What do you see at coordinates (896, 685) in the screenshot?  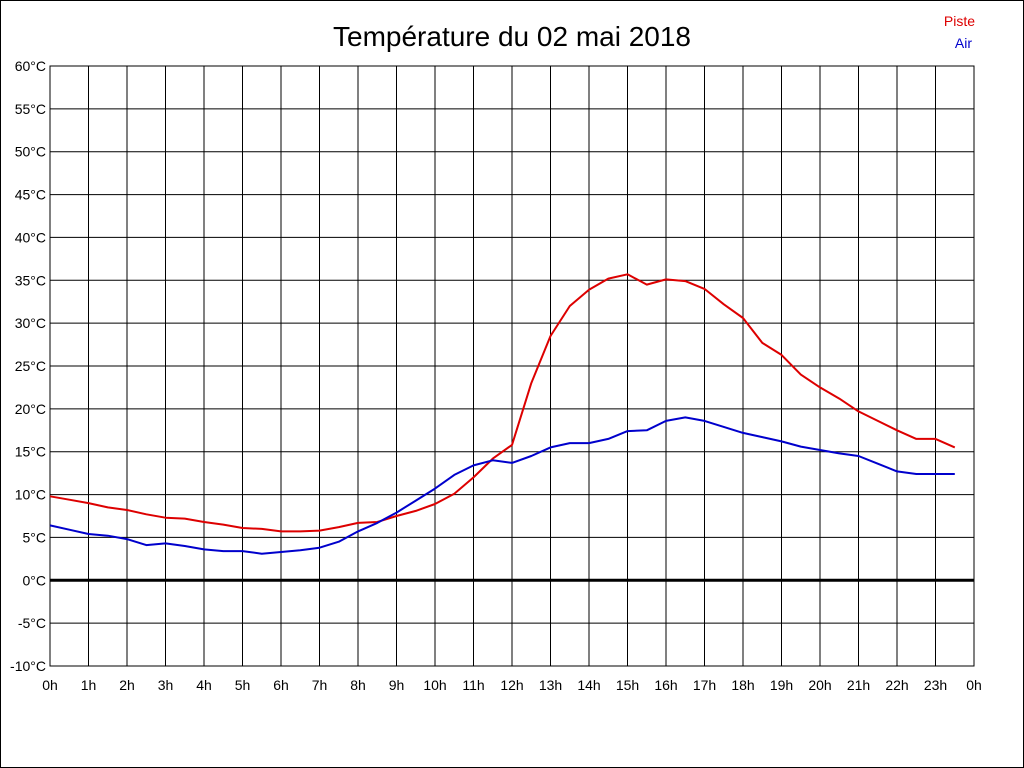 I see `x-tick-label: 22h` at bounding box center [896, 685].